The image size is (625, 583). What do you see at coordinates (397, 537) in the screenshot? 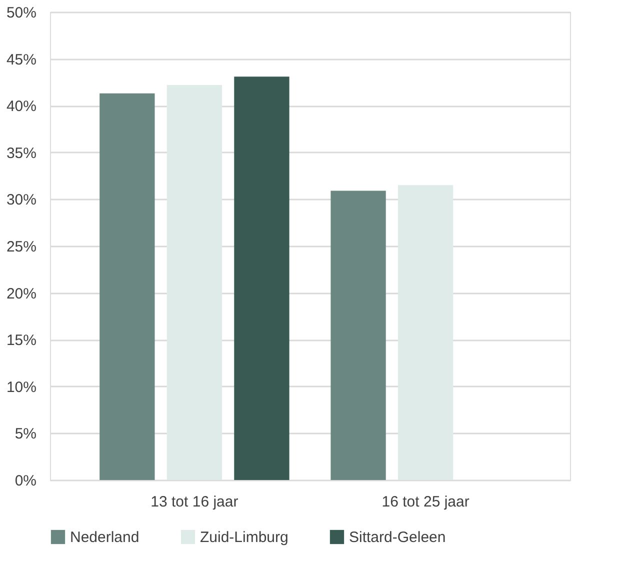
I see `legend-label: Sittard-Geleen` at bounding box center [397, 537].